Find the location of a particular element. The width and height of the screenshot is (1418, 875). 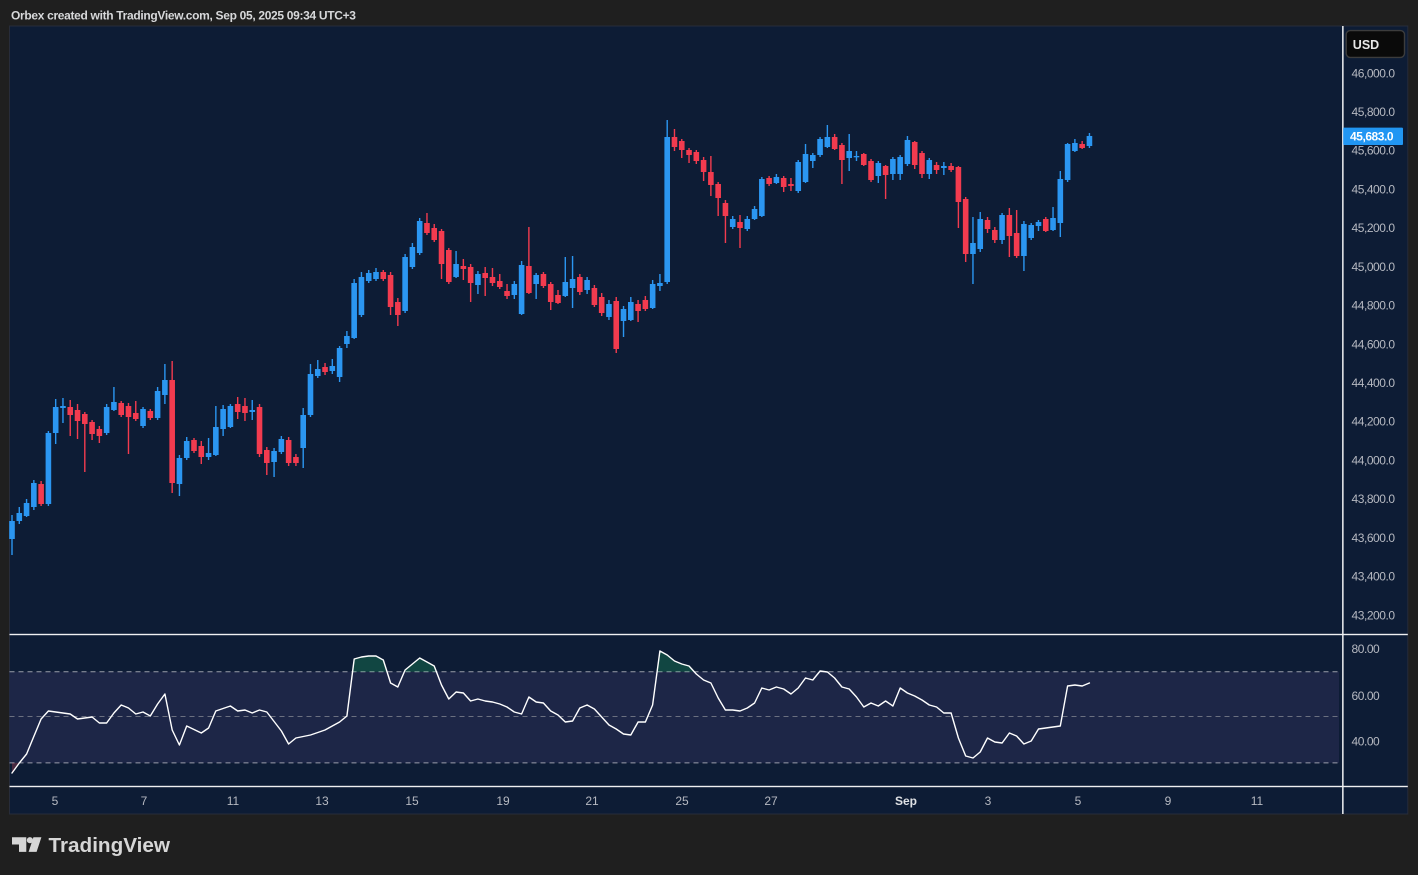

svg-text: 43,200.0 is located at coordinates (1374, 615).